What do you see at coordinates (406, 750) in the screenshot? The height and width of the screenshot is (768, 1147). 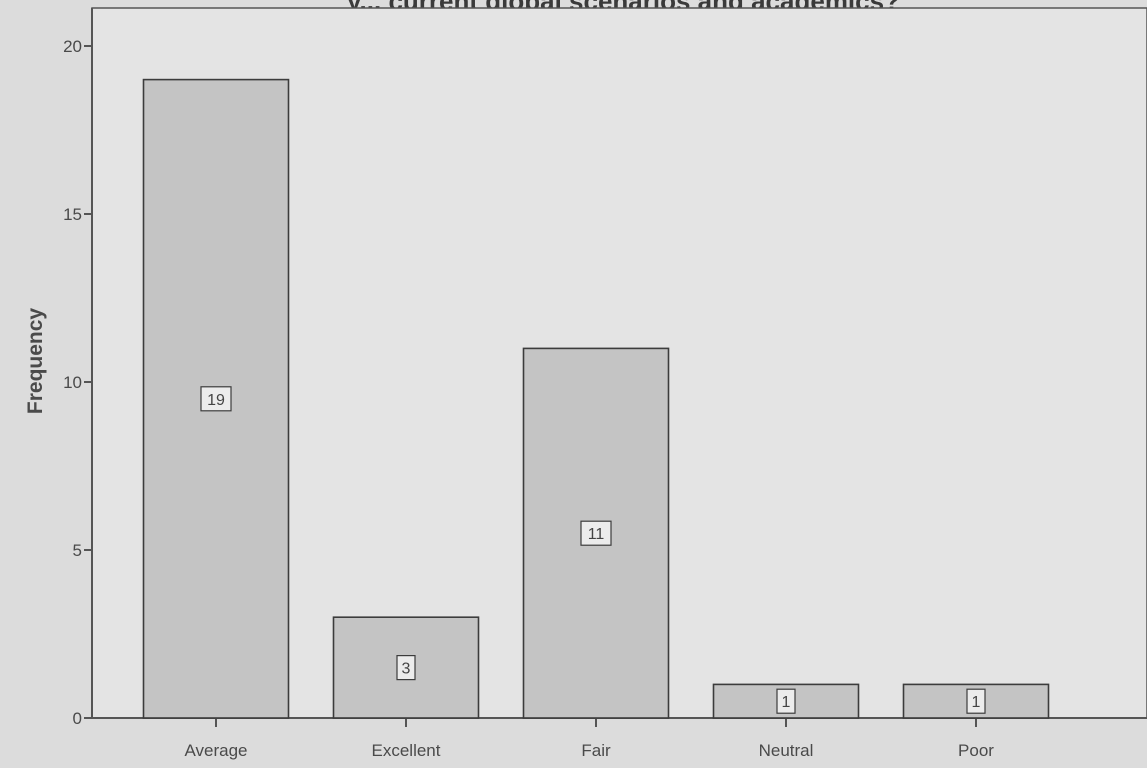 I see `x-tick-label: Excellent` at bounding box center [406, 750].